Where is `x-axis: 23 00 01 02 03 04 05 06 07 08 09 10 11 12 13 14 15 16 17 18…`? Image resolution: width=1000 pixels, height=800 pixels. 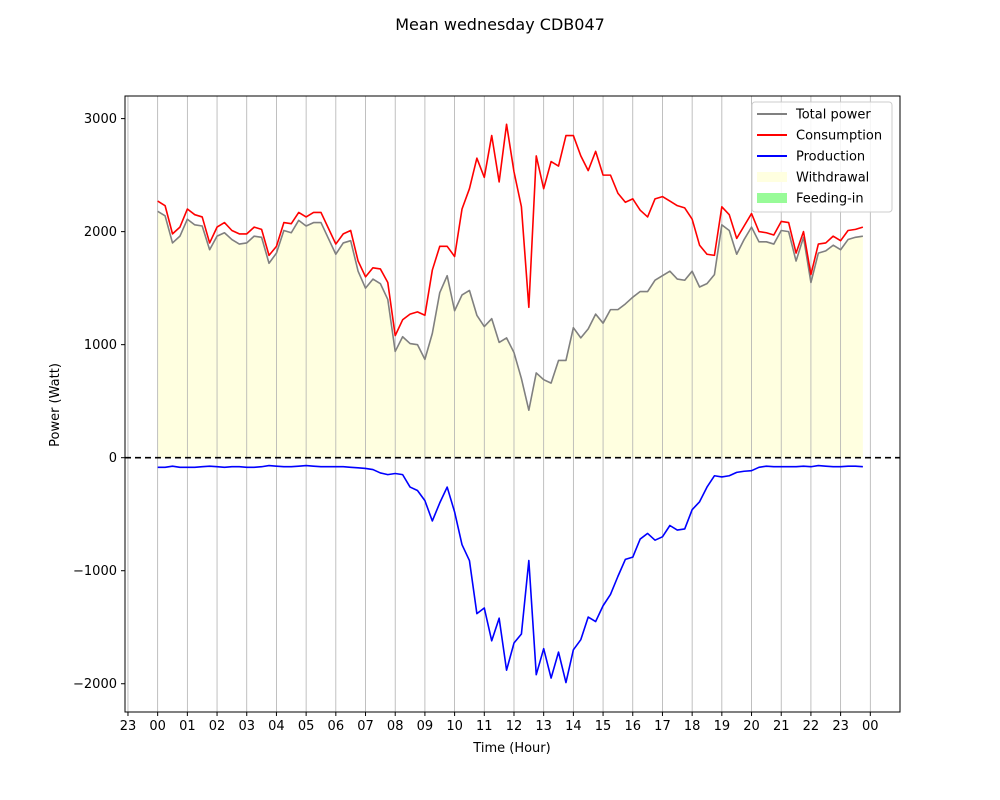 x-axis: 23 00 01 02 03 04 05 06 07 08 09 10 11 12 13 14 15 16 17 18… is located at coordinates (499, 723).